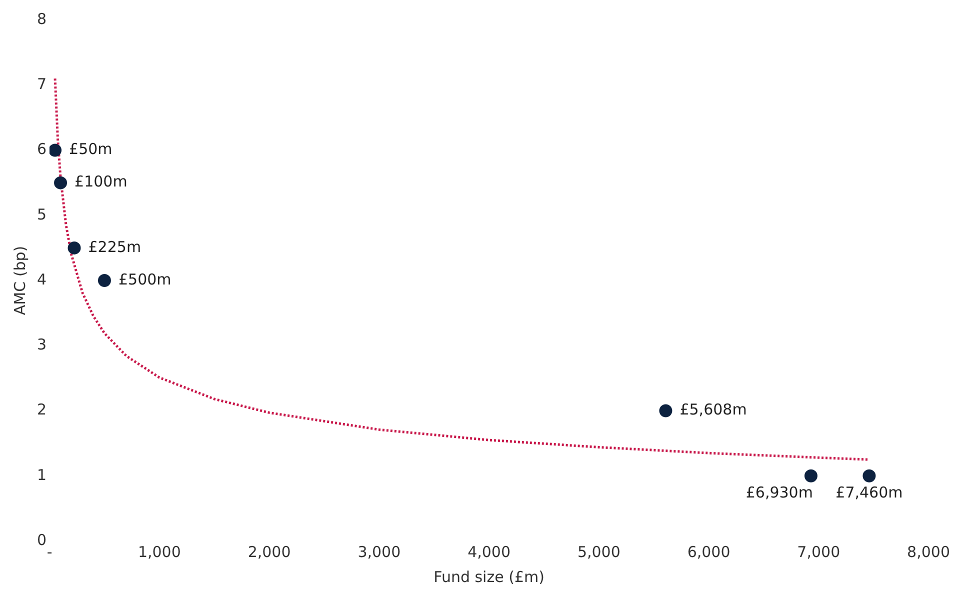 The width and height of the screenshot is (961, 599). I want to click on y-tick-label: 5, so click(41, 214).